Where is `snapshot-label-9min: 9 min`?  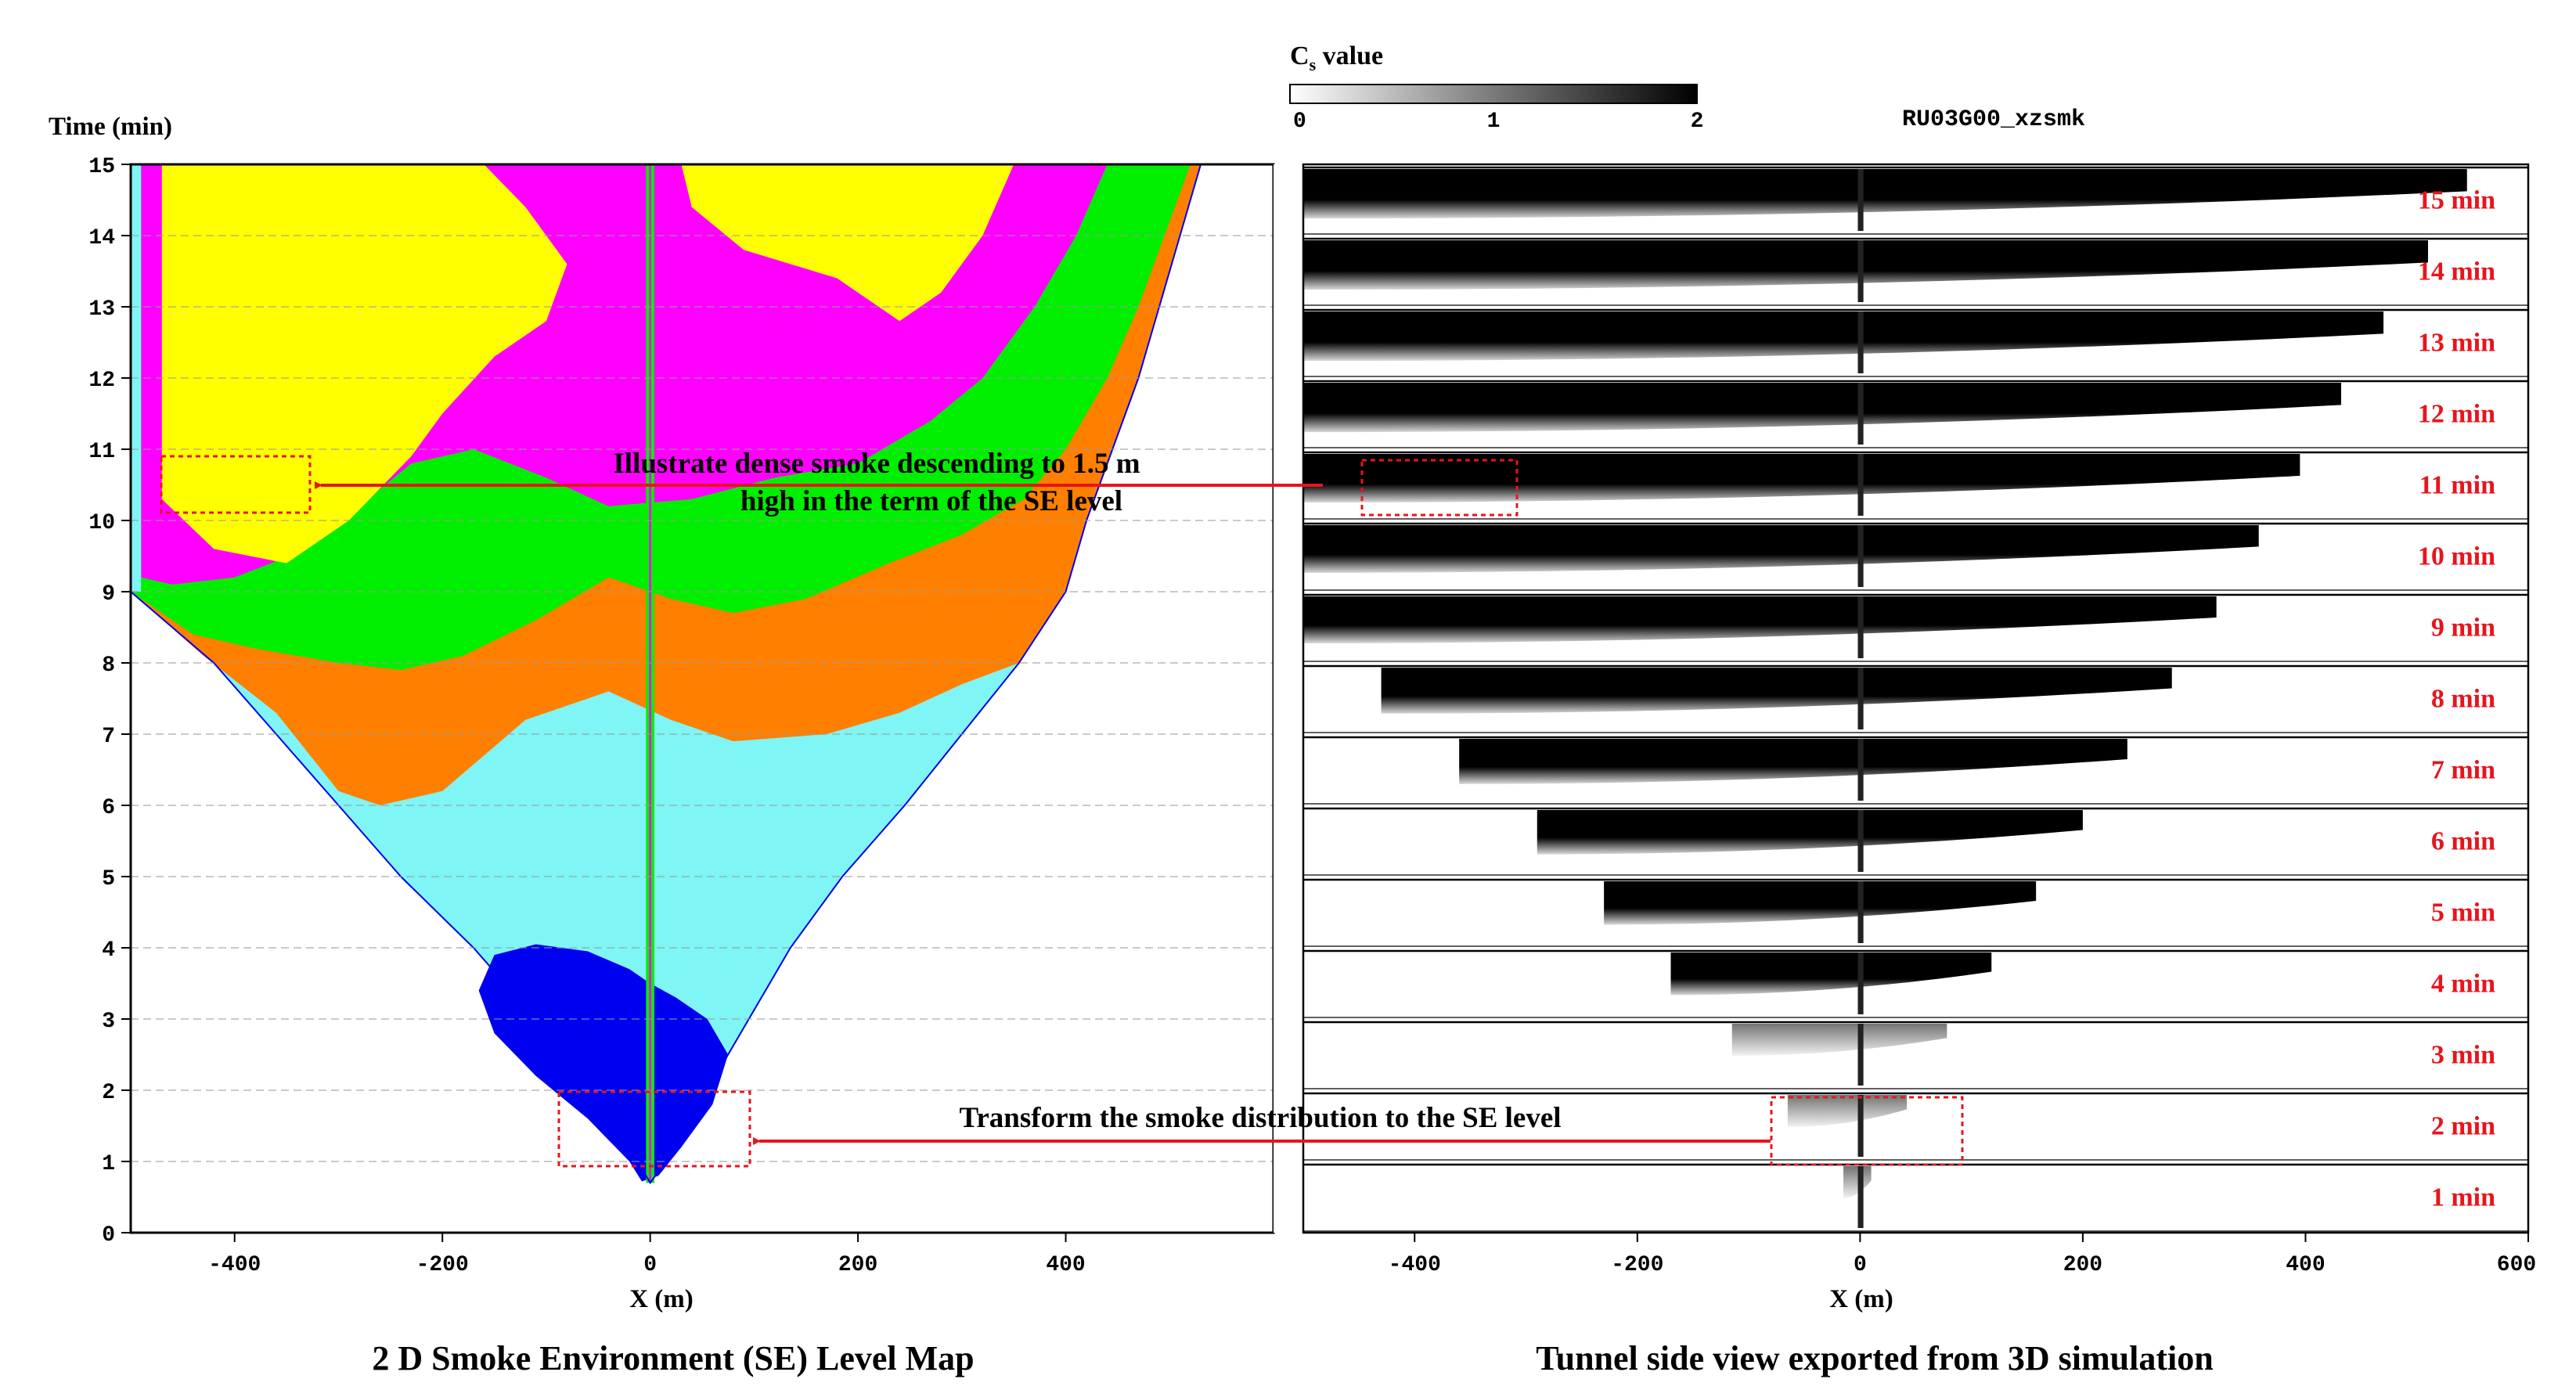 snapshot-label-9min: 9 min is located at coordinates (2463, 627).